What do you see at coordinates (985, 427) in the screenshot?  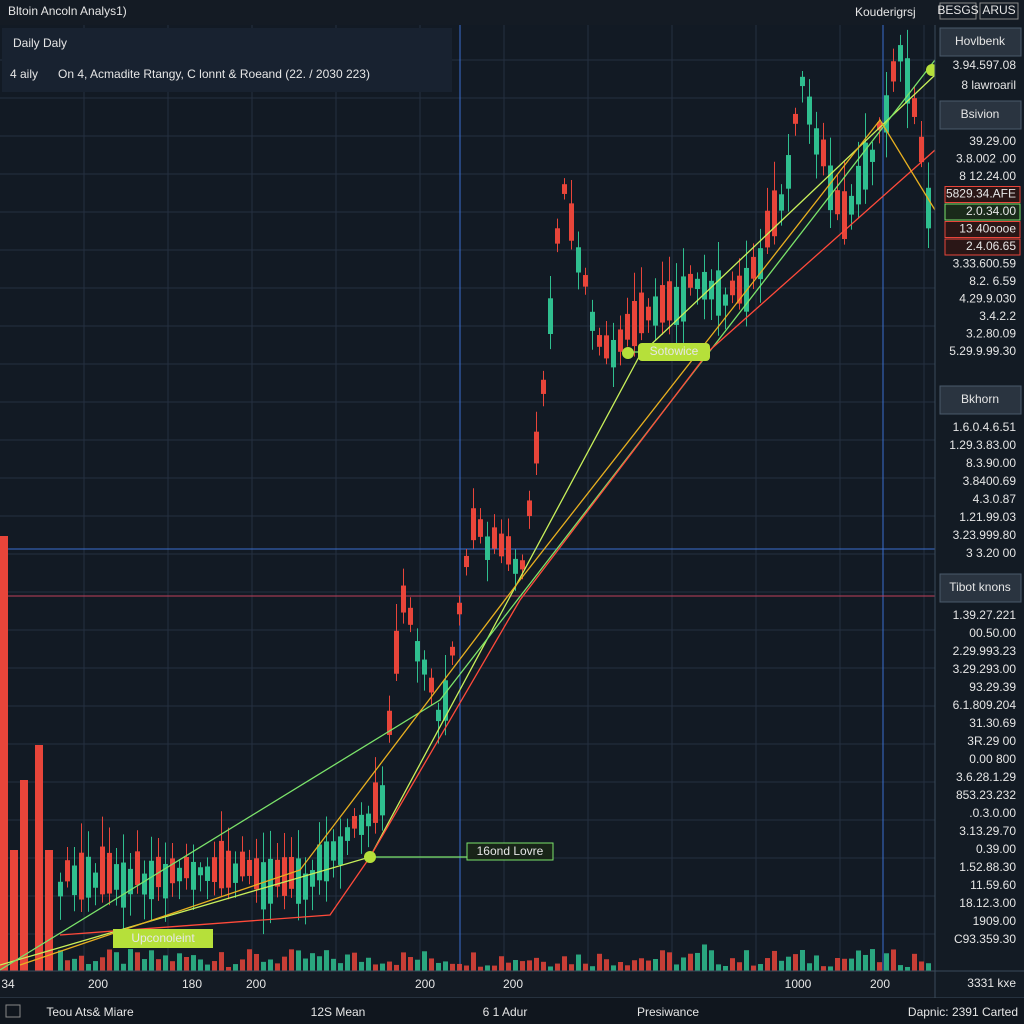 I see `price-label: 1.6.0.4.6.51` at bounding box center [985, 427].